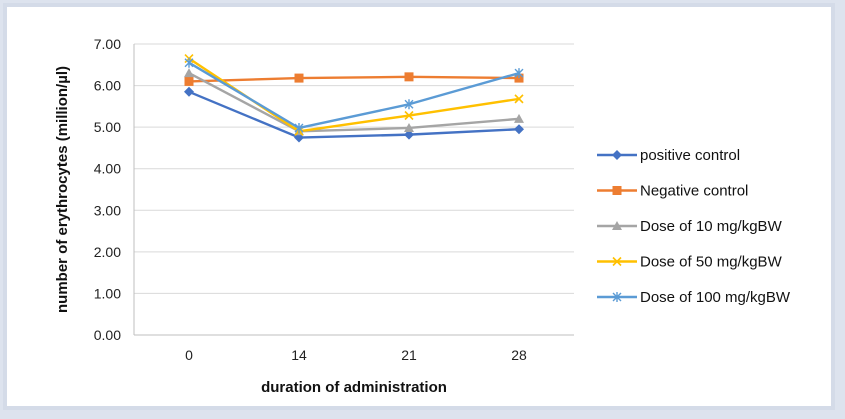 The width and height of the screenshot is (845, 419). Describe the element at coordinates (107, 44) in the screenshot. I see `y-tick-label: 7.00` at that location.